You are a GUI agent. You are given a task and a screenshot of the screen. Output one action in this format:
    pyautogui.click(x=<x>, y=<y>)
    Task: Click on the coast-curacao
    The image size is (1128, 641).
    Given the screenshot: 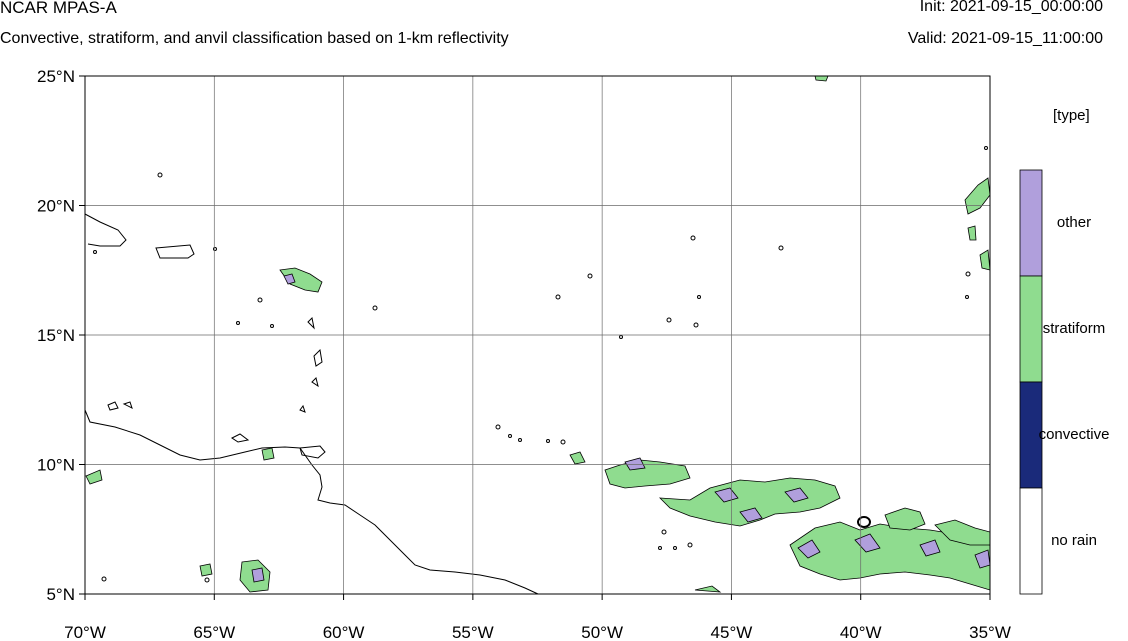 What is the action you would take?
    pyautogui.click(x=178, y=422)
    